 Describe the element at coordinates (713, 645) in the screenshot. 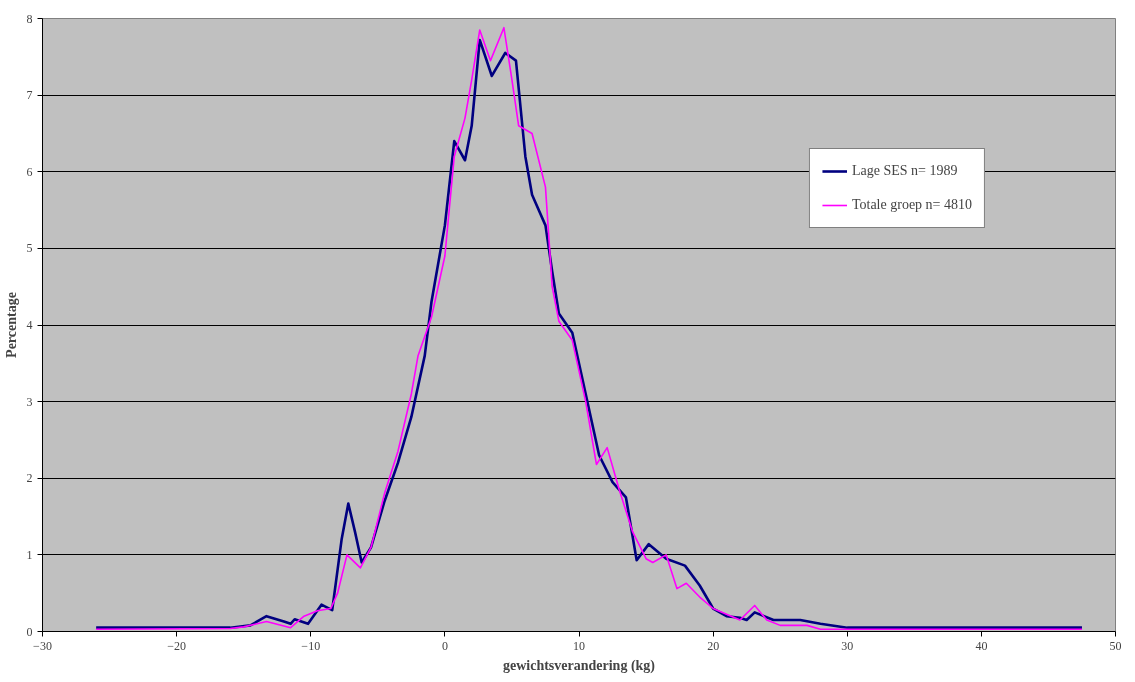

I see `x-tick-label: 20` at that location.